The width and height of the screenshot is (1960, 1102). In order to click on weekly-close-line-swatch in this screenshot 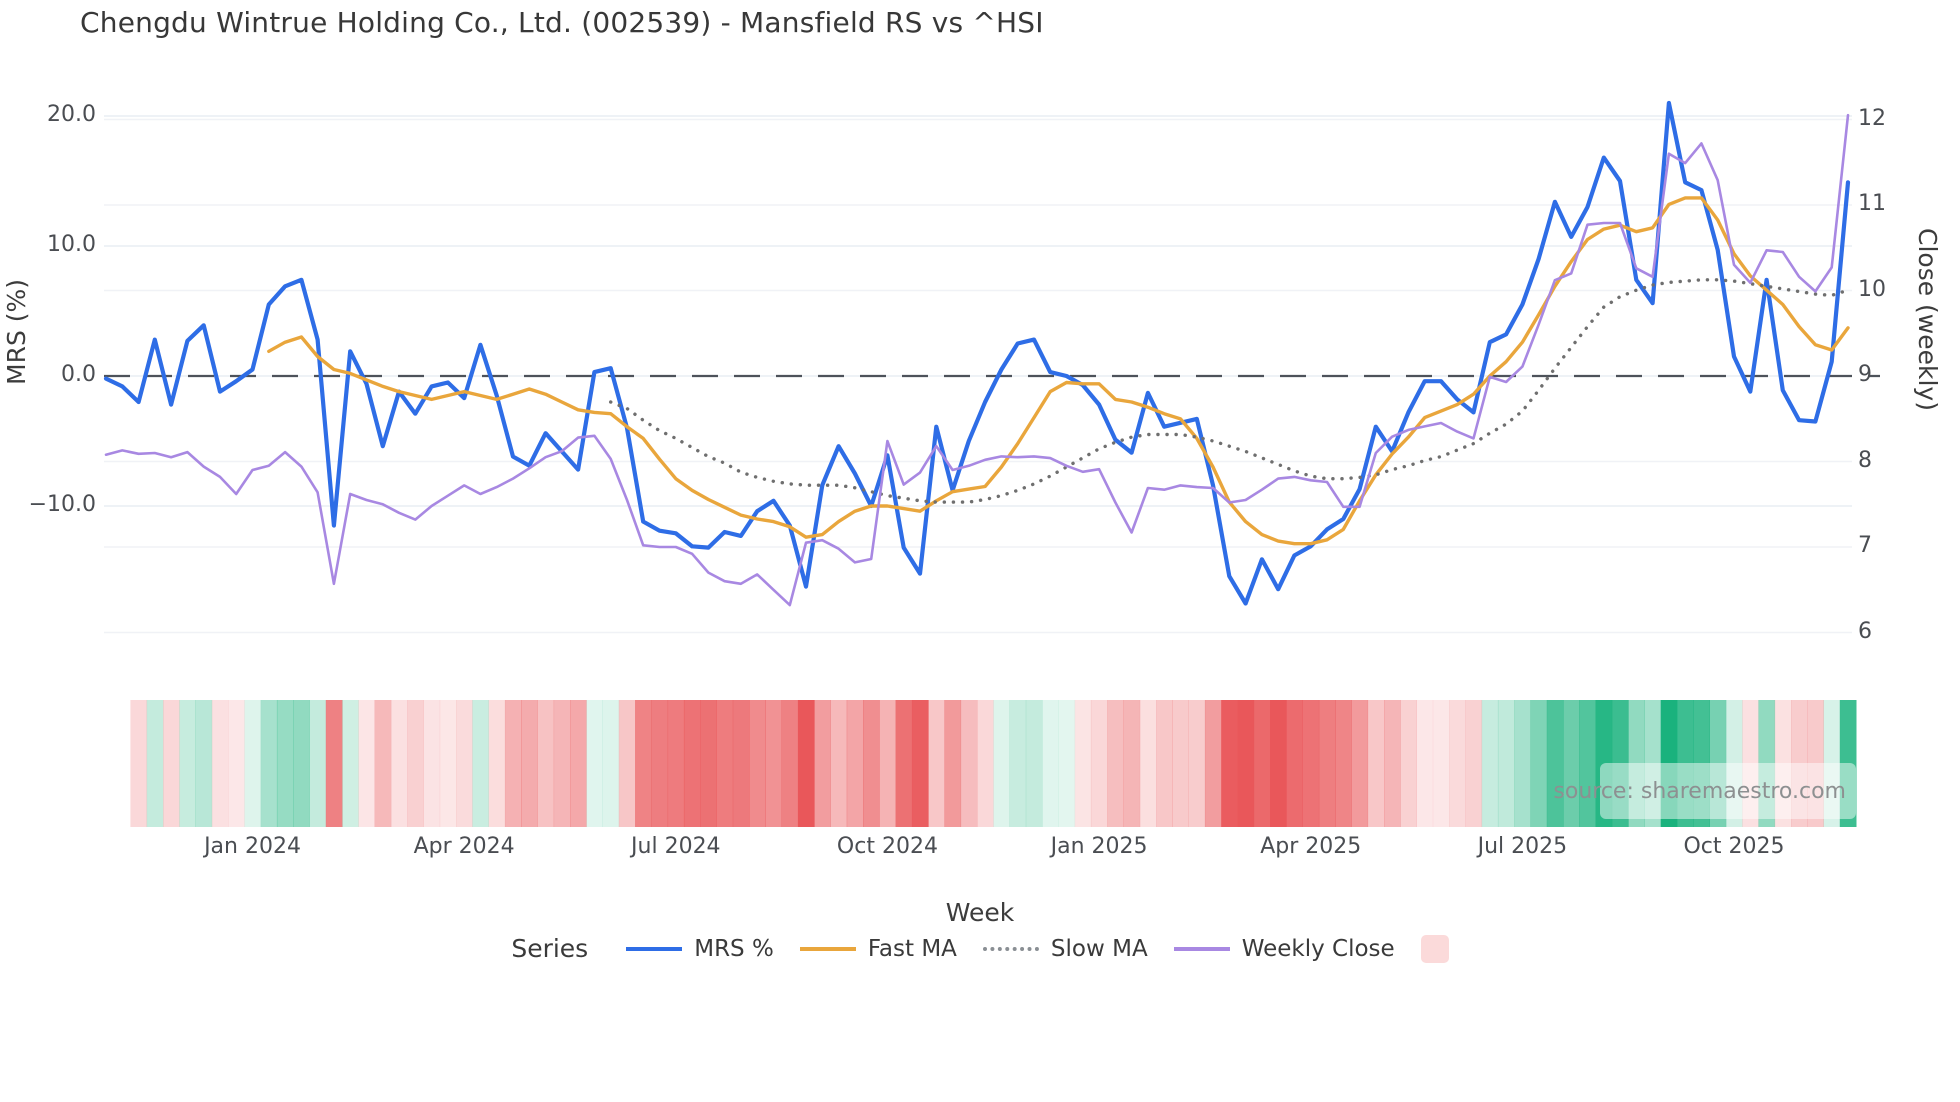, I will do `click(1201, 948)`.